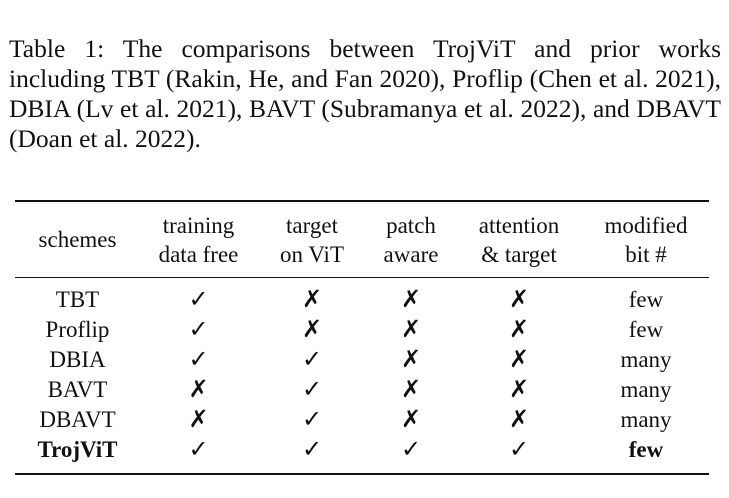 This screenshot has width=729, height=498. Describe the element at coordinates (312, 225) in the screenshot. I see `header-line: target` at that location.